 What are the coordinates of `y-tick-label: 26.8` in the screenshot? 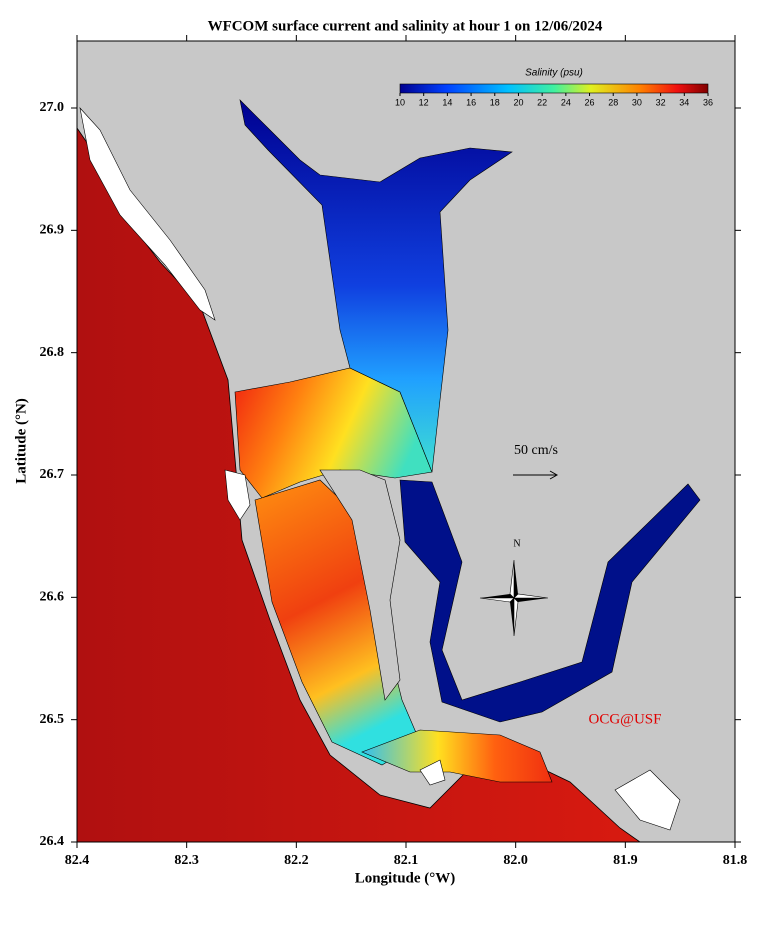 It's located at (52, 352).